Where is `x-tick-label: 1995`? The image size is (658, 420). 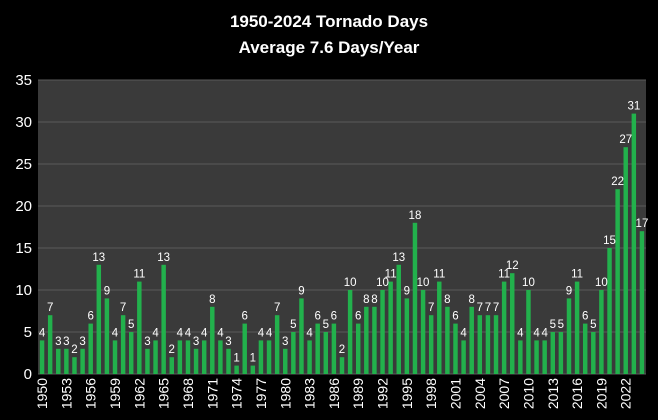
x-tick-label: 1995 is located at coordinates (407, 393).